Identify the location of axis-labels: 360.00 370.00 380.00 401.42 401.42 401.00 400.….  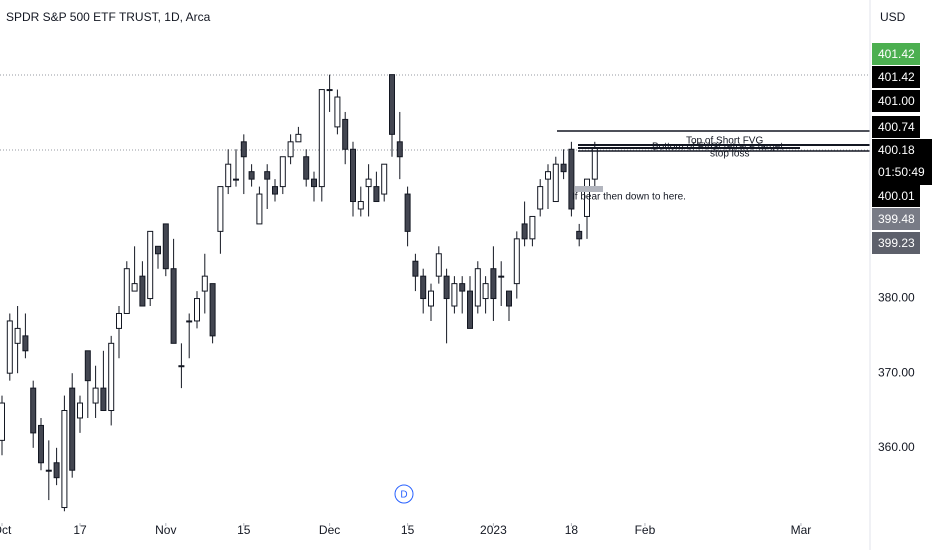
(902, 248).